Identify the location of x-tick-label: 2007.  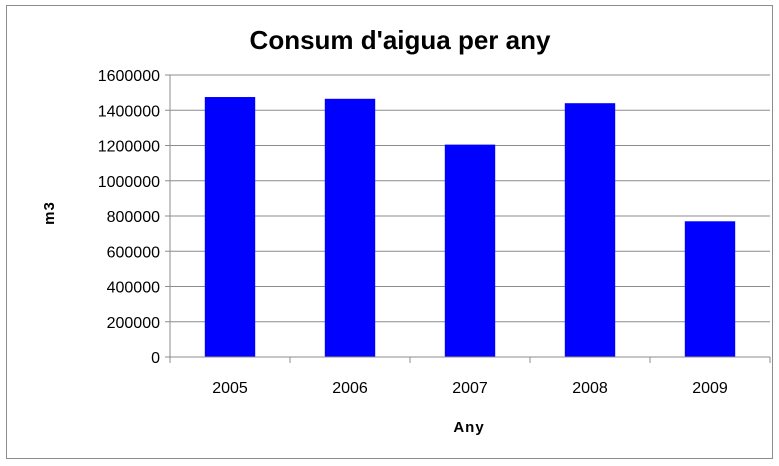
(470, 388).